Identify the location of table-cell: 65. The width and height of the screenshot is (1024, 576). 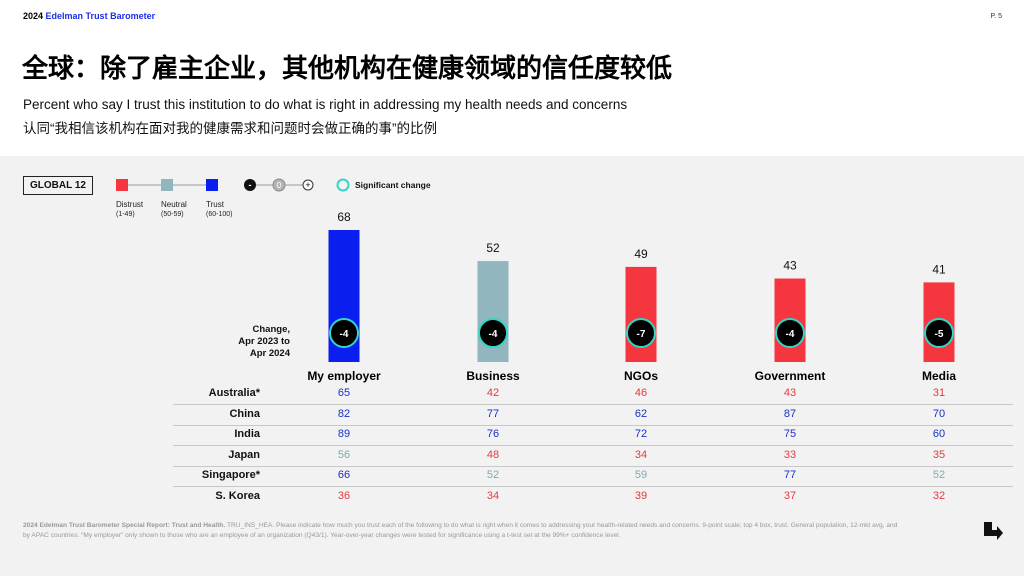
(344, 393).